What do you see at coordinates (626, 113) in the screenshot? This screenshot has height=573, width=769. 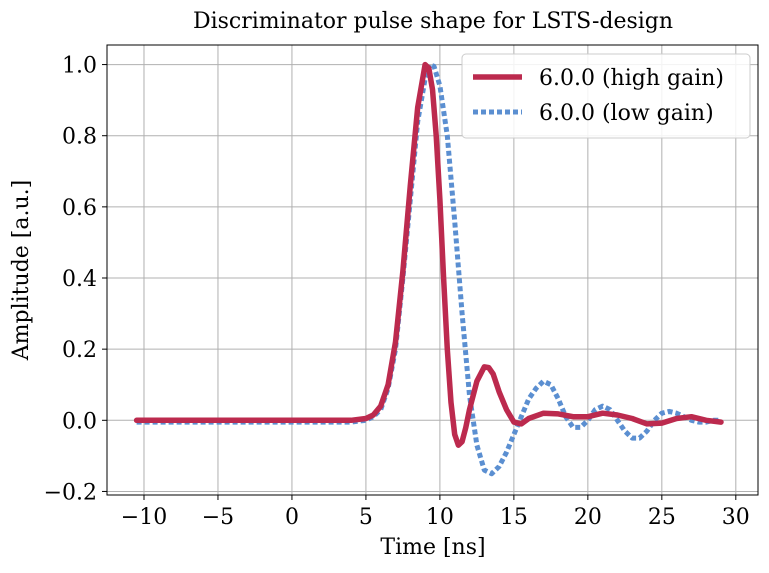 I see `legend-label-low-gain: 6.0.0 (low gain)` at bounding box center [626, 113].